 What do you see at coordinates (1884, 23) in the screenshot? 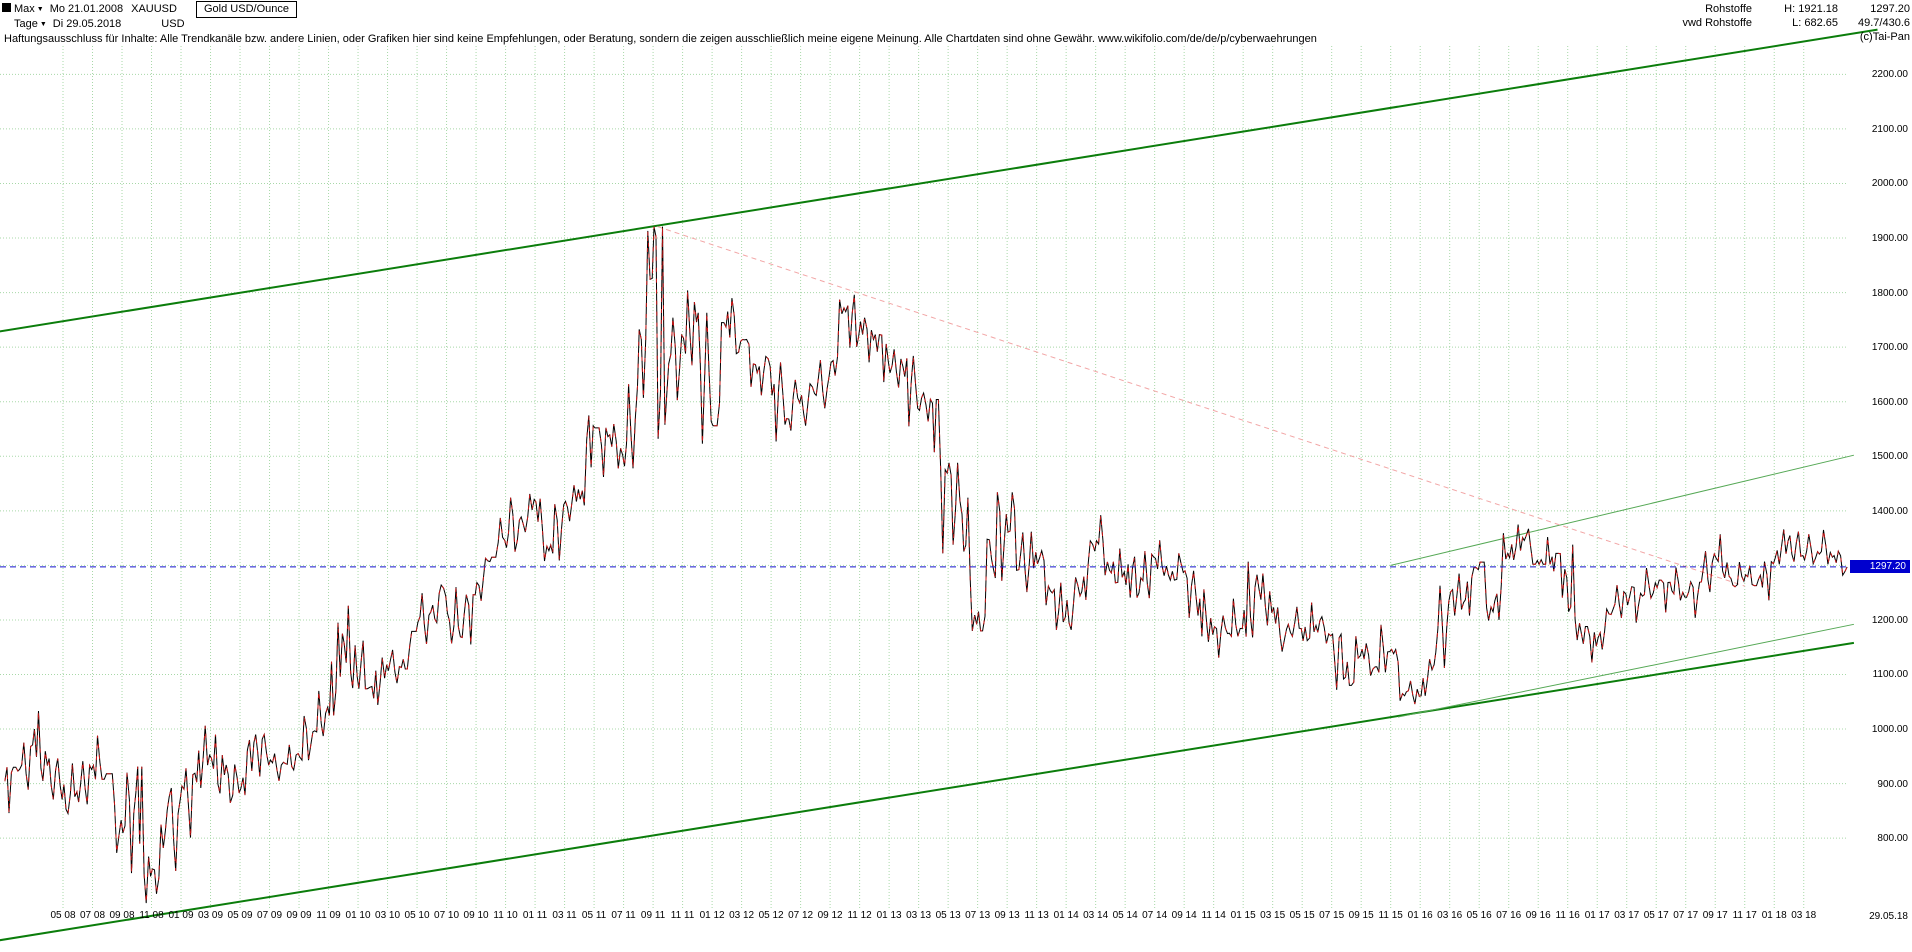
I see `stat-value: 49.7/430.6` at bounding box center [1884, 23].